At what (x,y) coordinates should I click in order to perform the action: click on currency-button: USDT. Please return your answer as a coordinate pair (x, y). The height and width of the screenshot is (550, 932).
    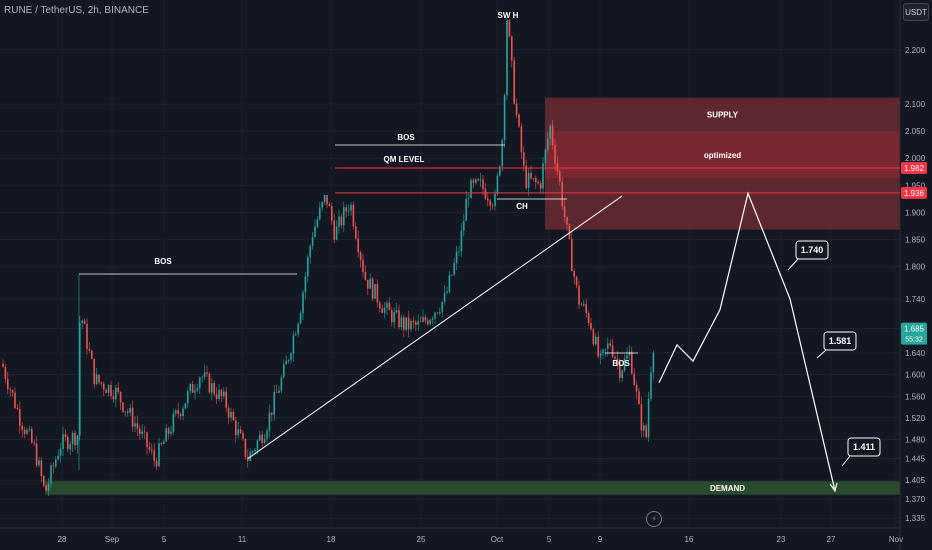
    Looking at the image, I should click on (916, 12).